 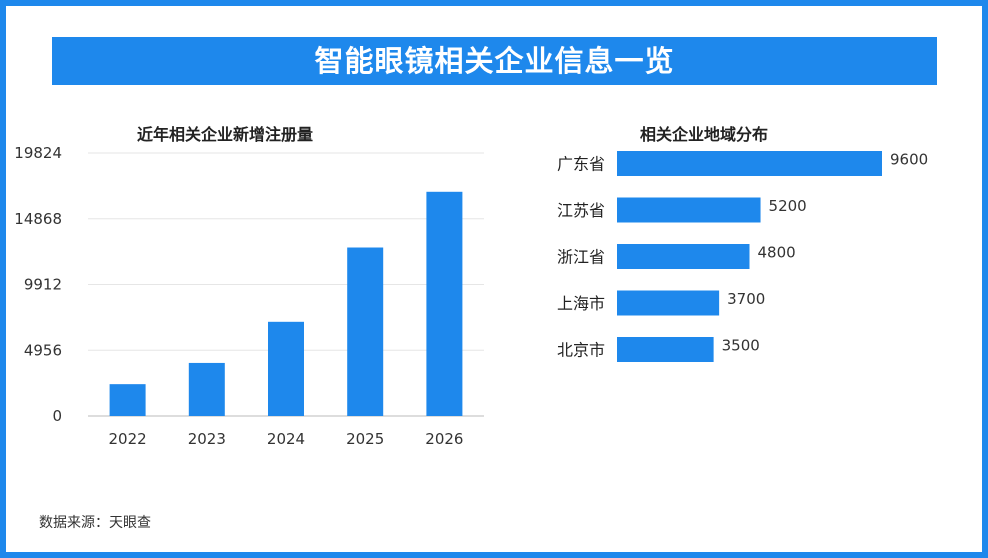 I want to click on y-tick-label: 0, so click(x=57, y=416).